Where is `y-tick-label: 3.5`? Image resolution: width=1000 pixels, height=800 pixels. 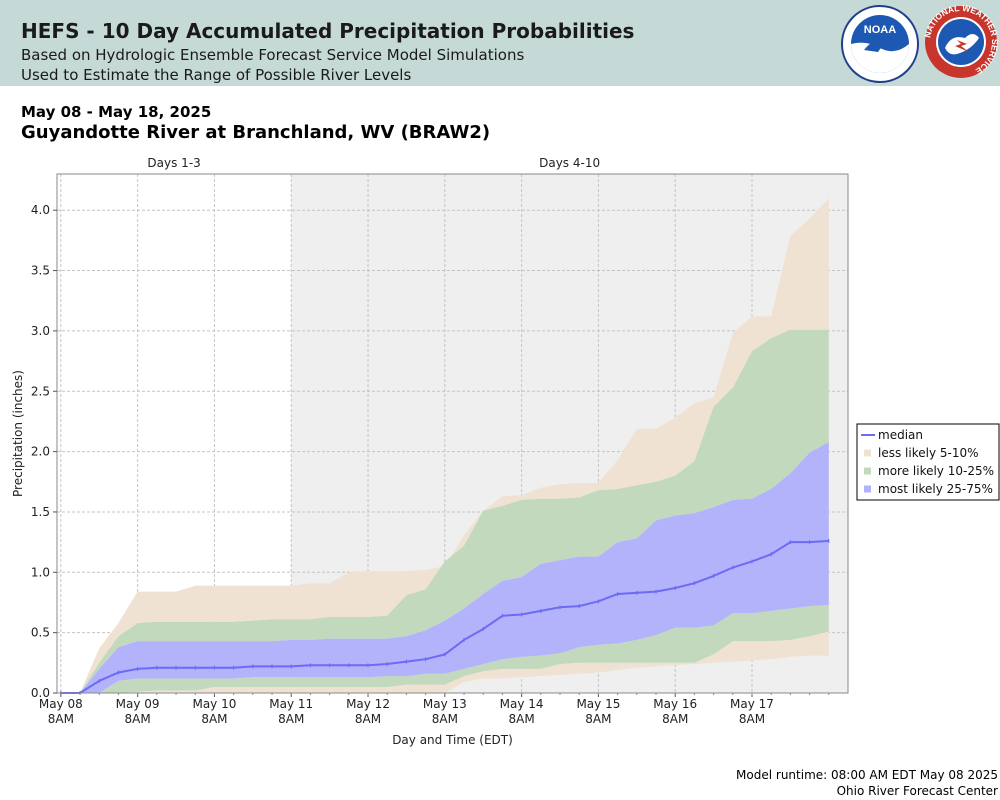
y-tick-label: 3.5 is located at coordinates (40, 271).